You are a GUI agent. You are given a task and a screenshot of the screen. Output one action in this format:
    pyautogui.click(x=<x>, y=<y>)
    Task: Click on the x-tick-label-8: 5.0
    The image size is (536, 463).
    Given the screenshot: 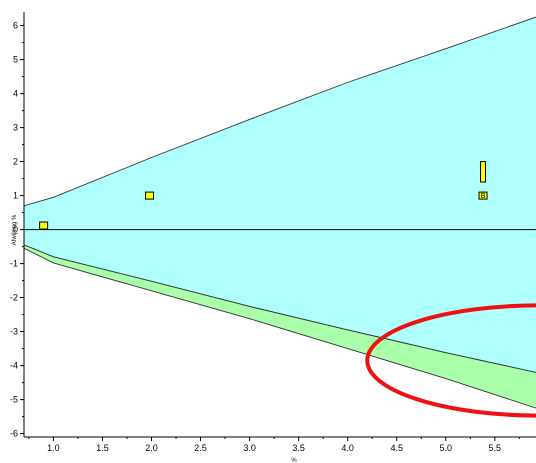 What is the action you would take?
    pyautogui.click(x=446, y=448)
    